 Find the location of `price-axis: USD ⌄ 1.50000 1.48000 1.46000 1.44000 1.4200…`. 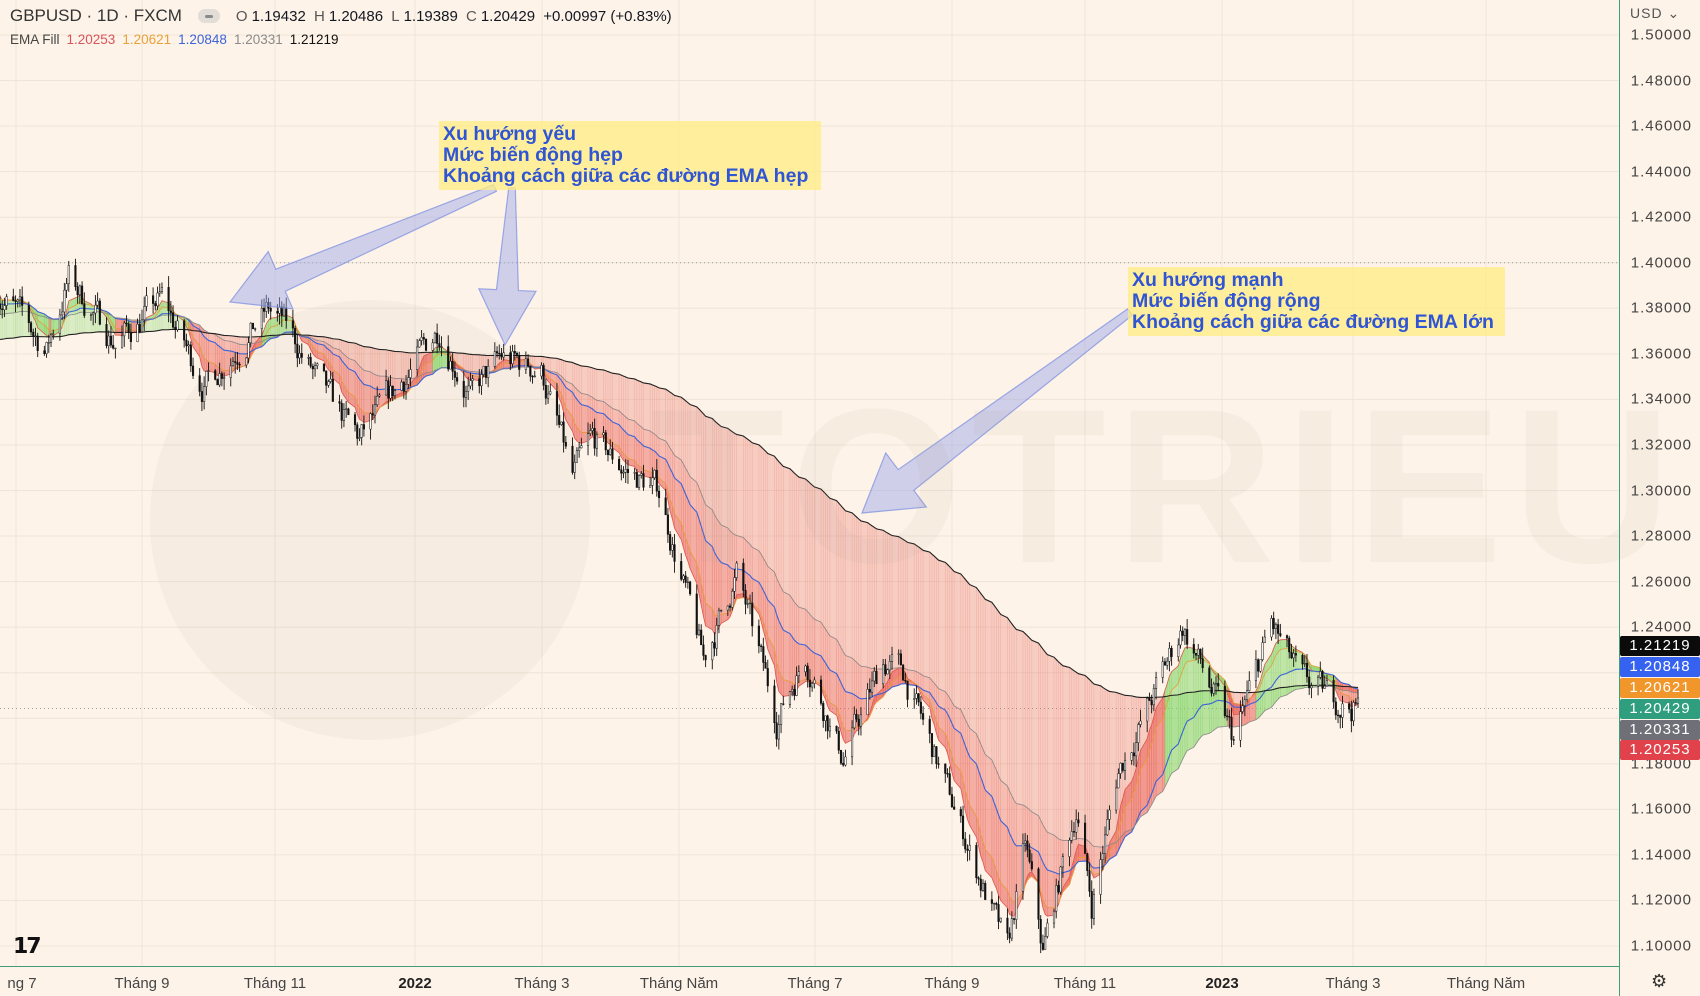

price-axis: USD ⌄ 1.50000 1.48000 1.46000 1.44000 1.4200… is located at coordinates (1659, 498).